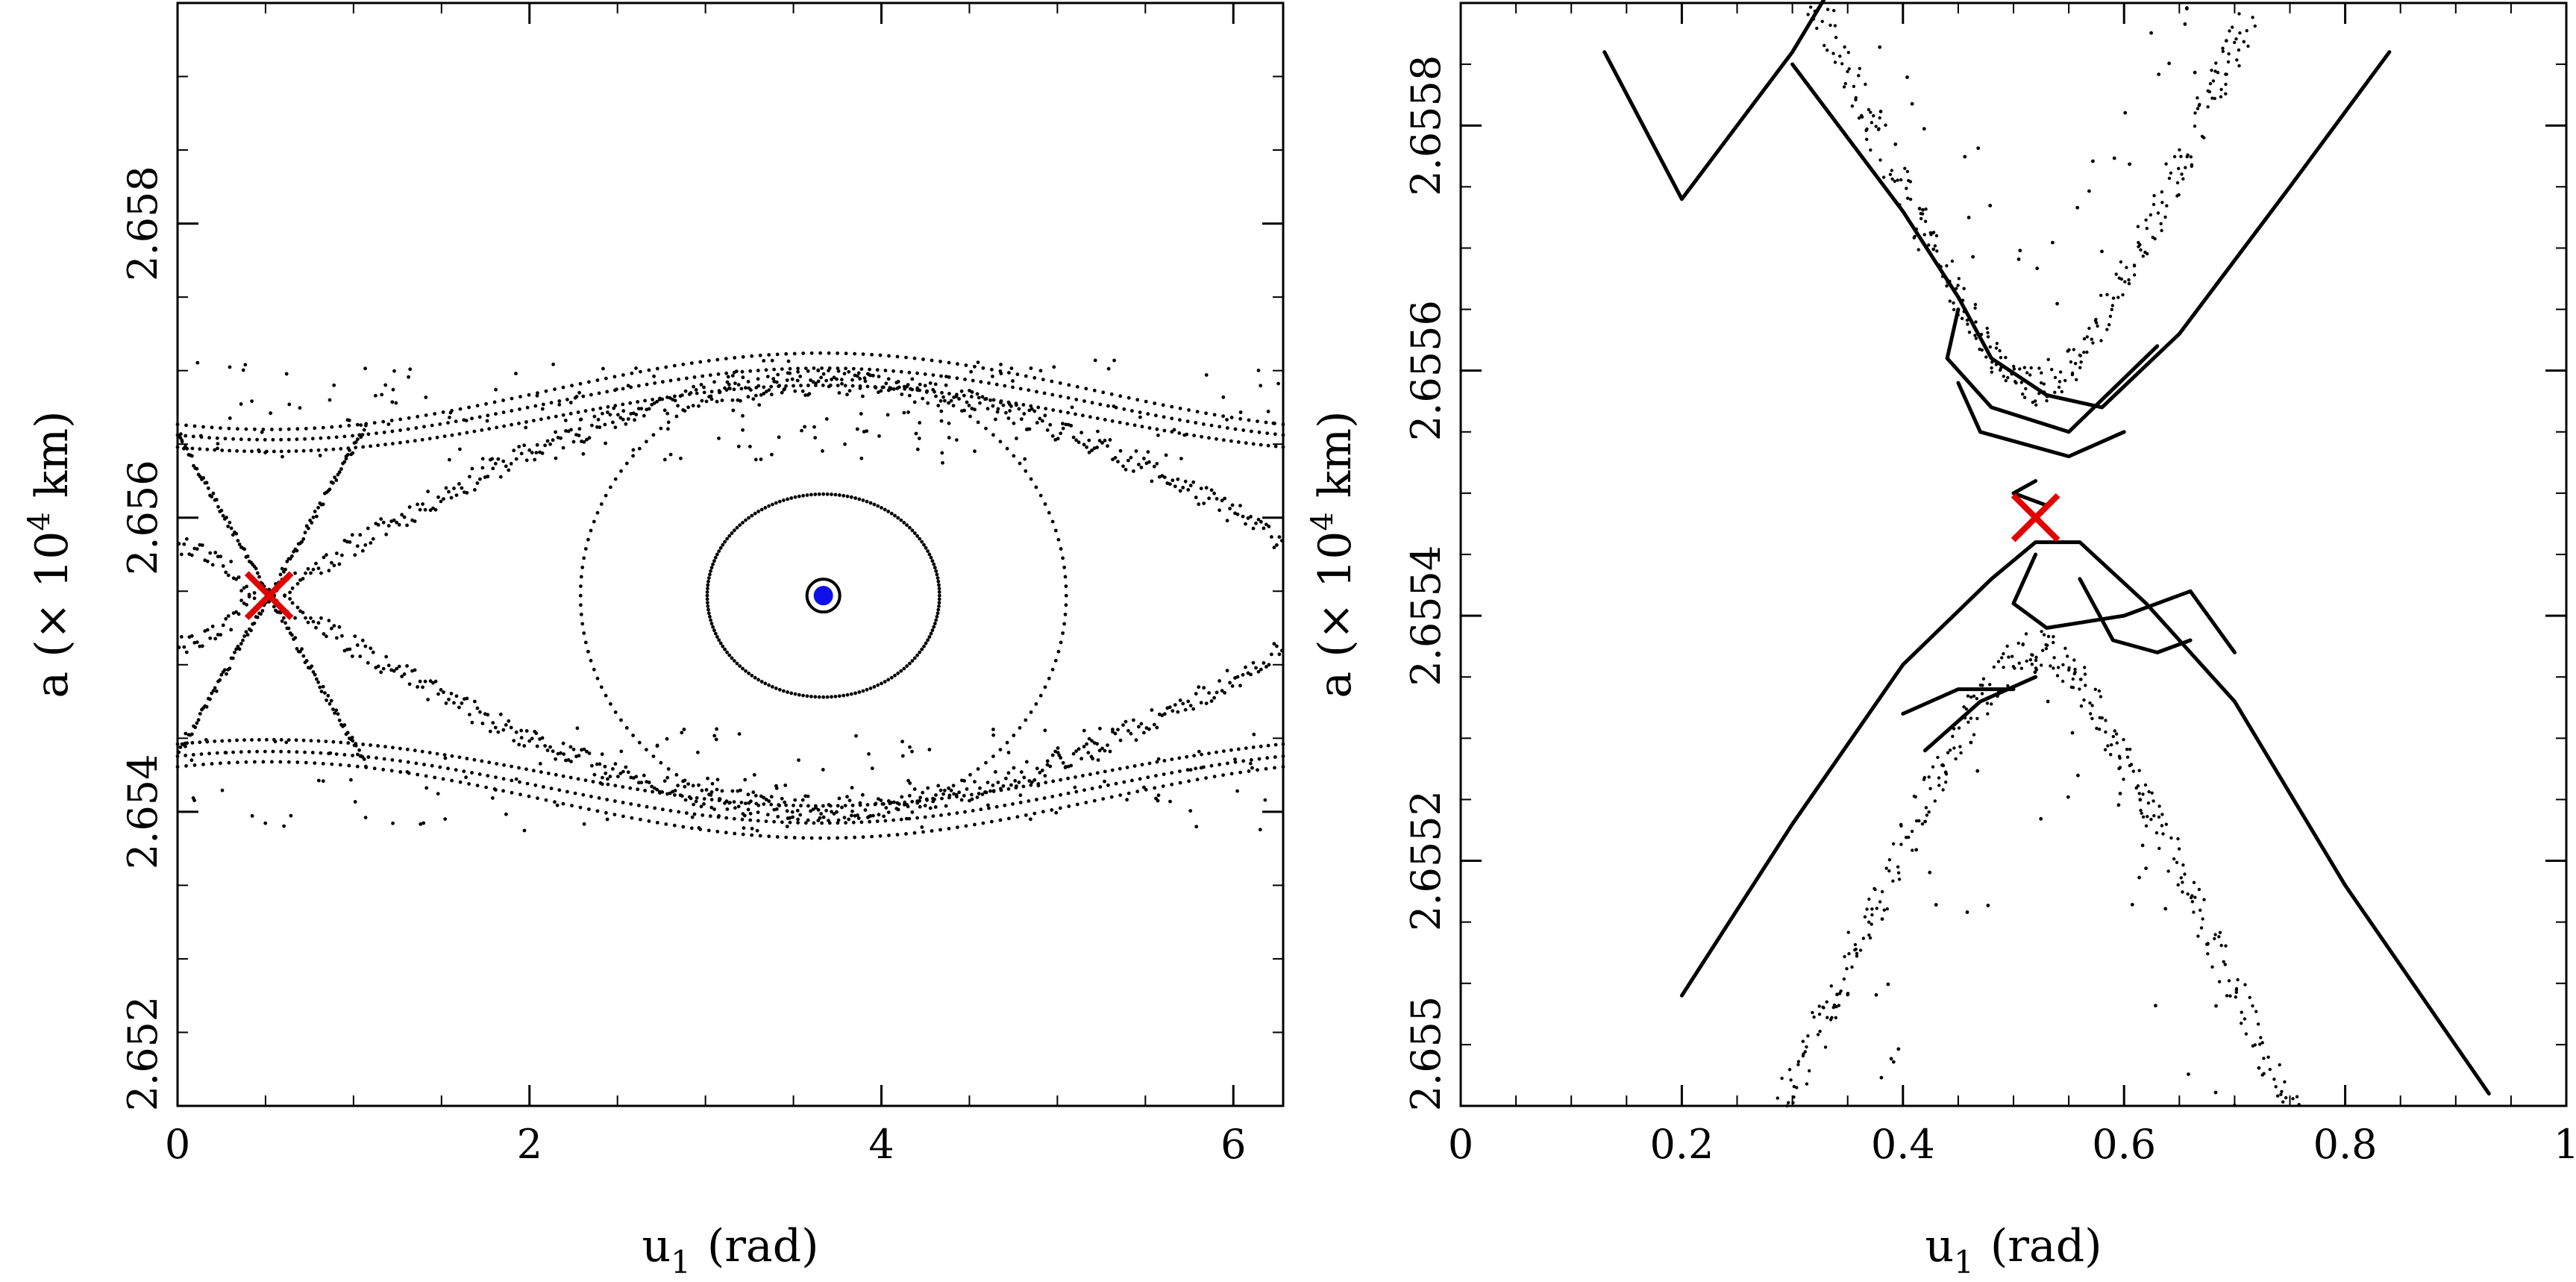 The image size is (2576, 1282). Describe the element at coordinates (1426, 371) in the screenshot. I see `y-tick-label: 2.6556` at that location.